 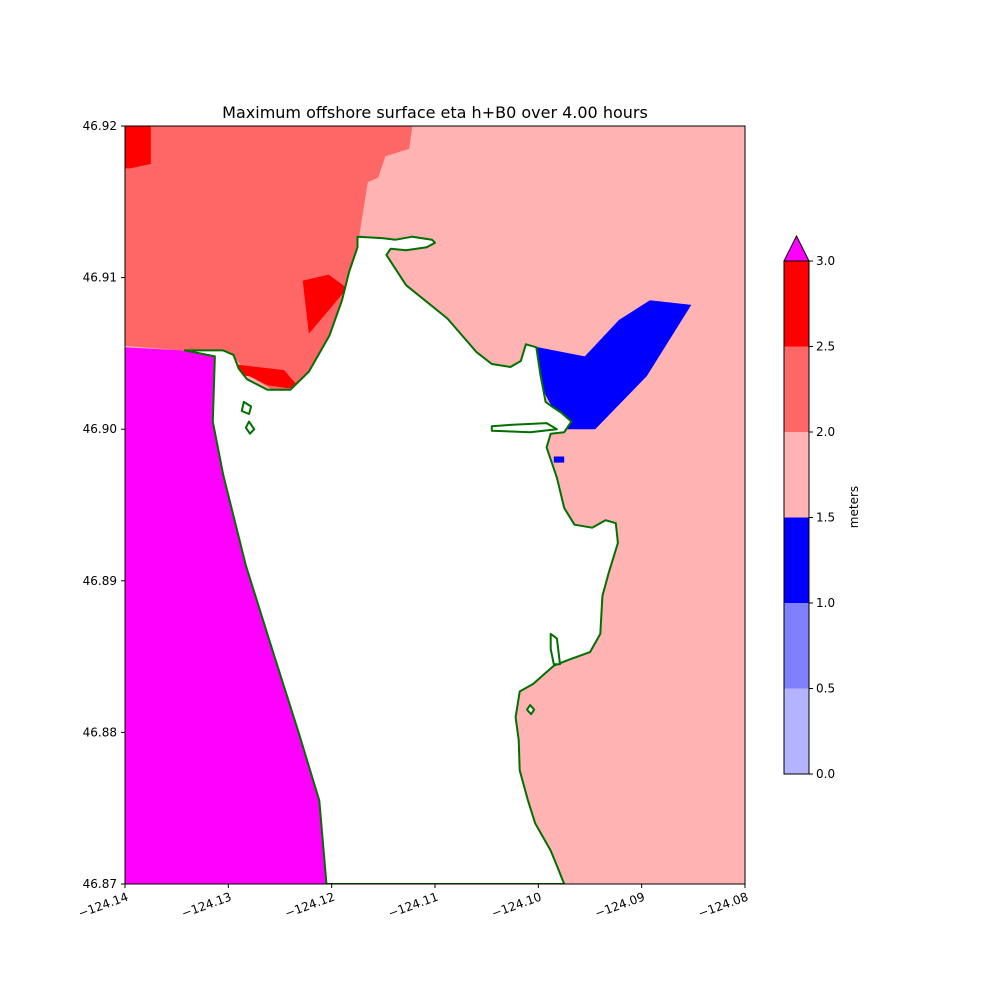 What do you see at coordinates (104, 505) in the screenshot?
I see `y-axis: 46.87 46.88 46.89 46.90 46.91 46.92` at bounding box center [104, 505].